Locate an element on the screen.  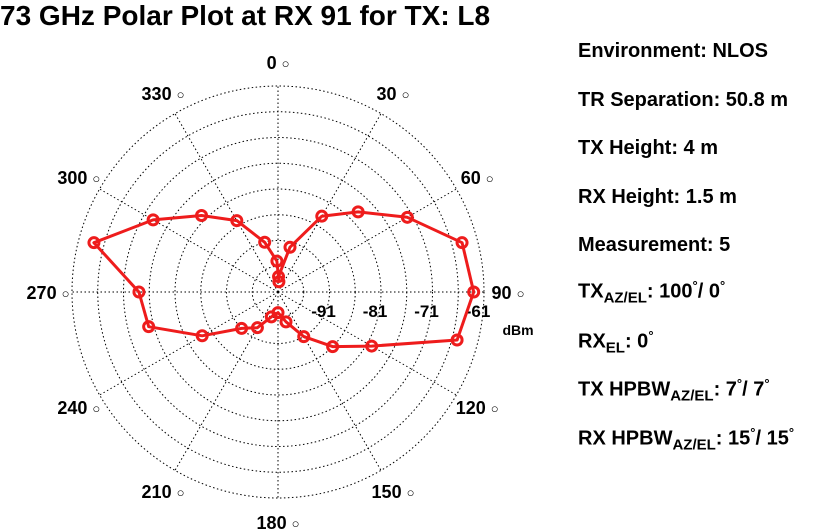
tx-hpbw-mid: / 7 is located at coordinates (753, 389).